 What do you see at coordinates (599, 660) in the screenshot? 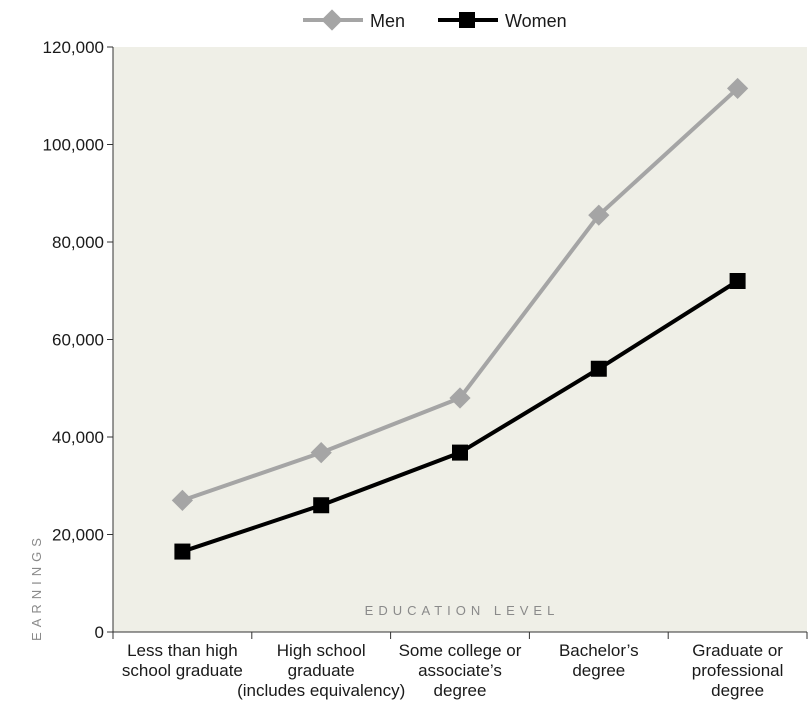
I see `x-category-label: Bachelor’s degree` at bounding box center [599, 660].